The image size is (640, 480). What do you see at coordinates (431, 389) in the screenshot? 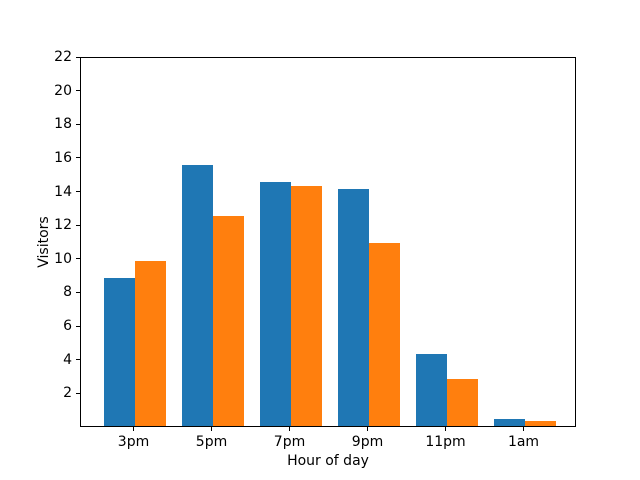
I see `bar-series-1-blue-11pm` at bounding box center [431, 389].